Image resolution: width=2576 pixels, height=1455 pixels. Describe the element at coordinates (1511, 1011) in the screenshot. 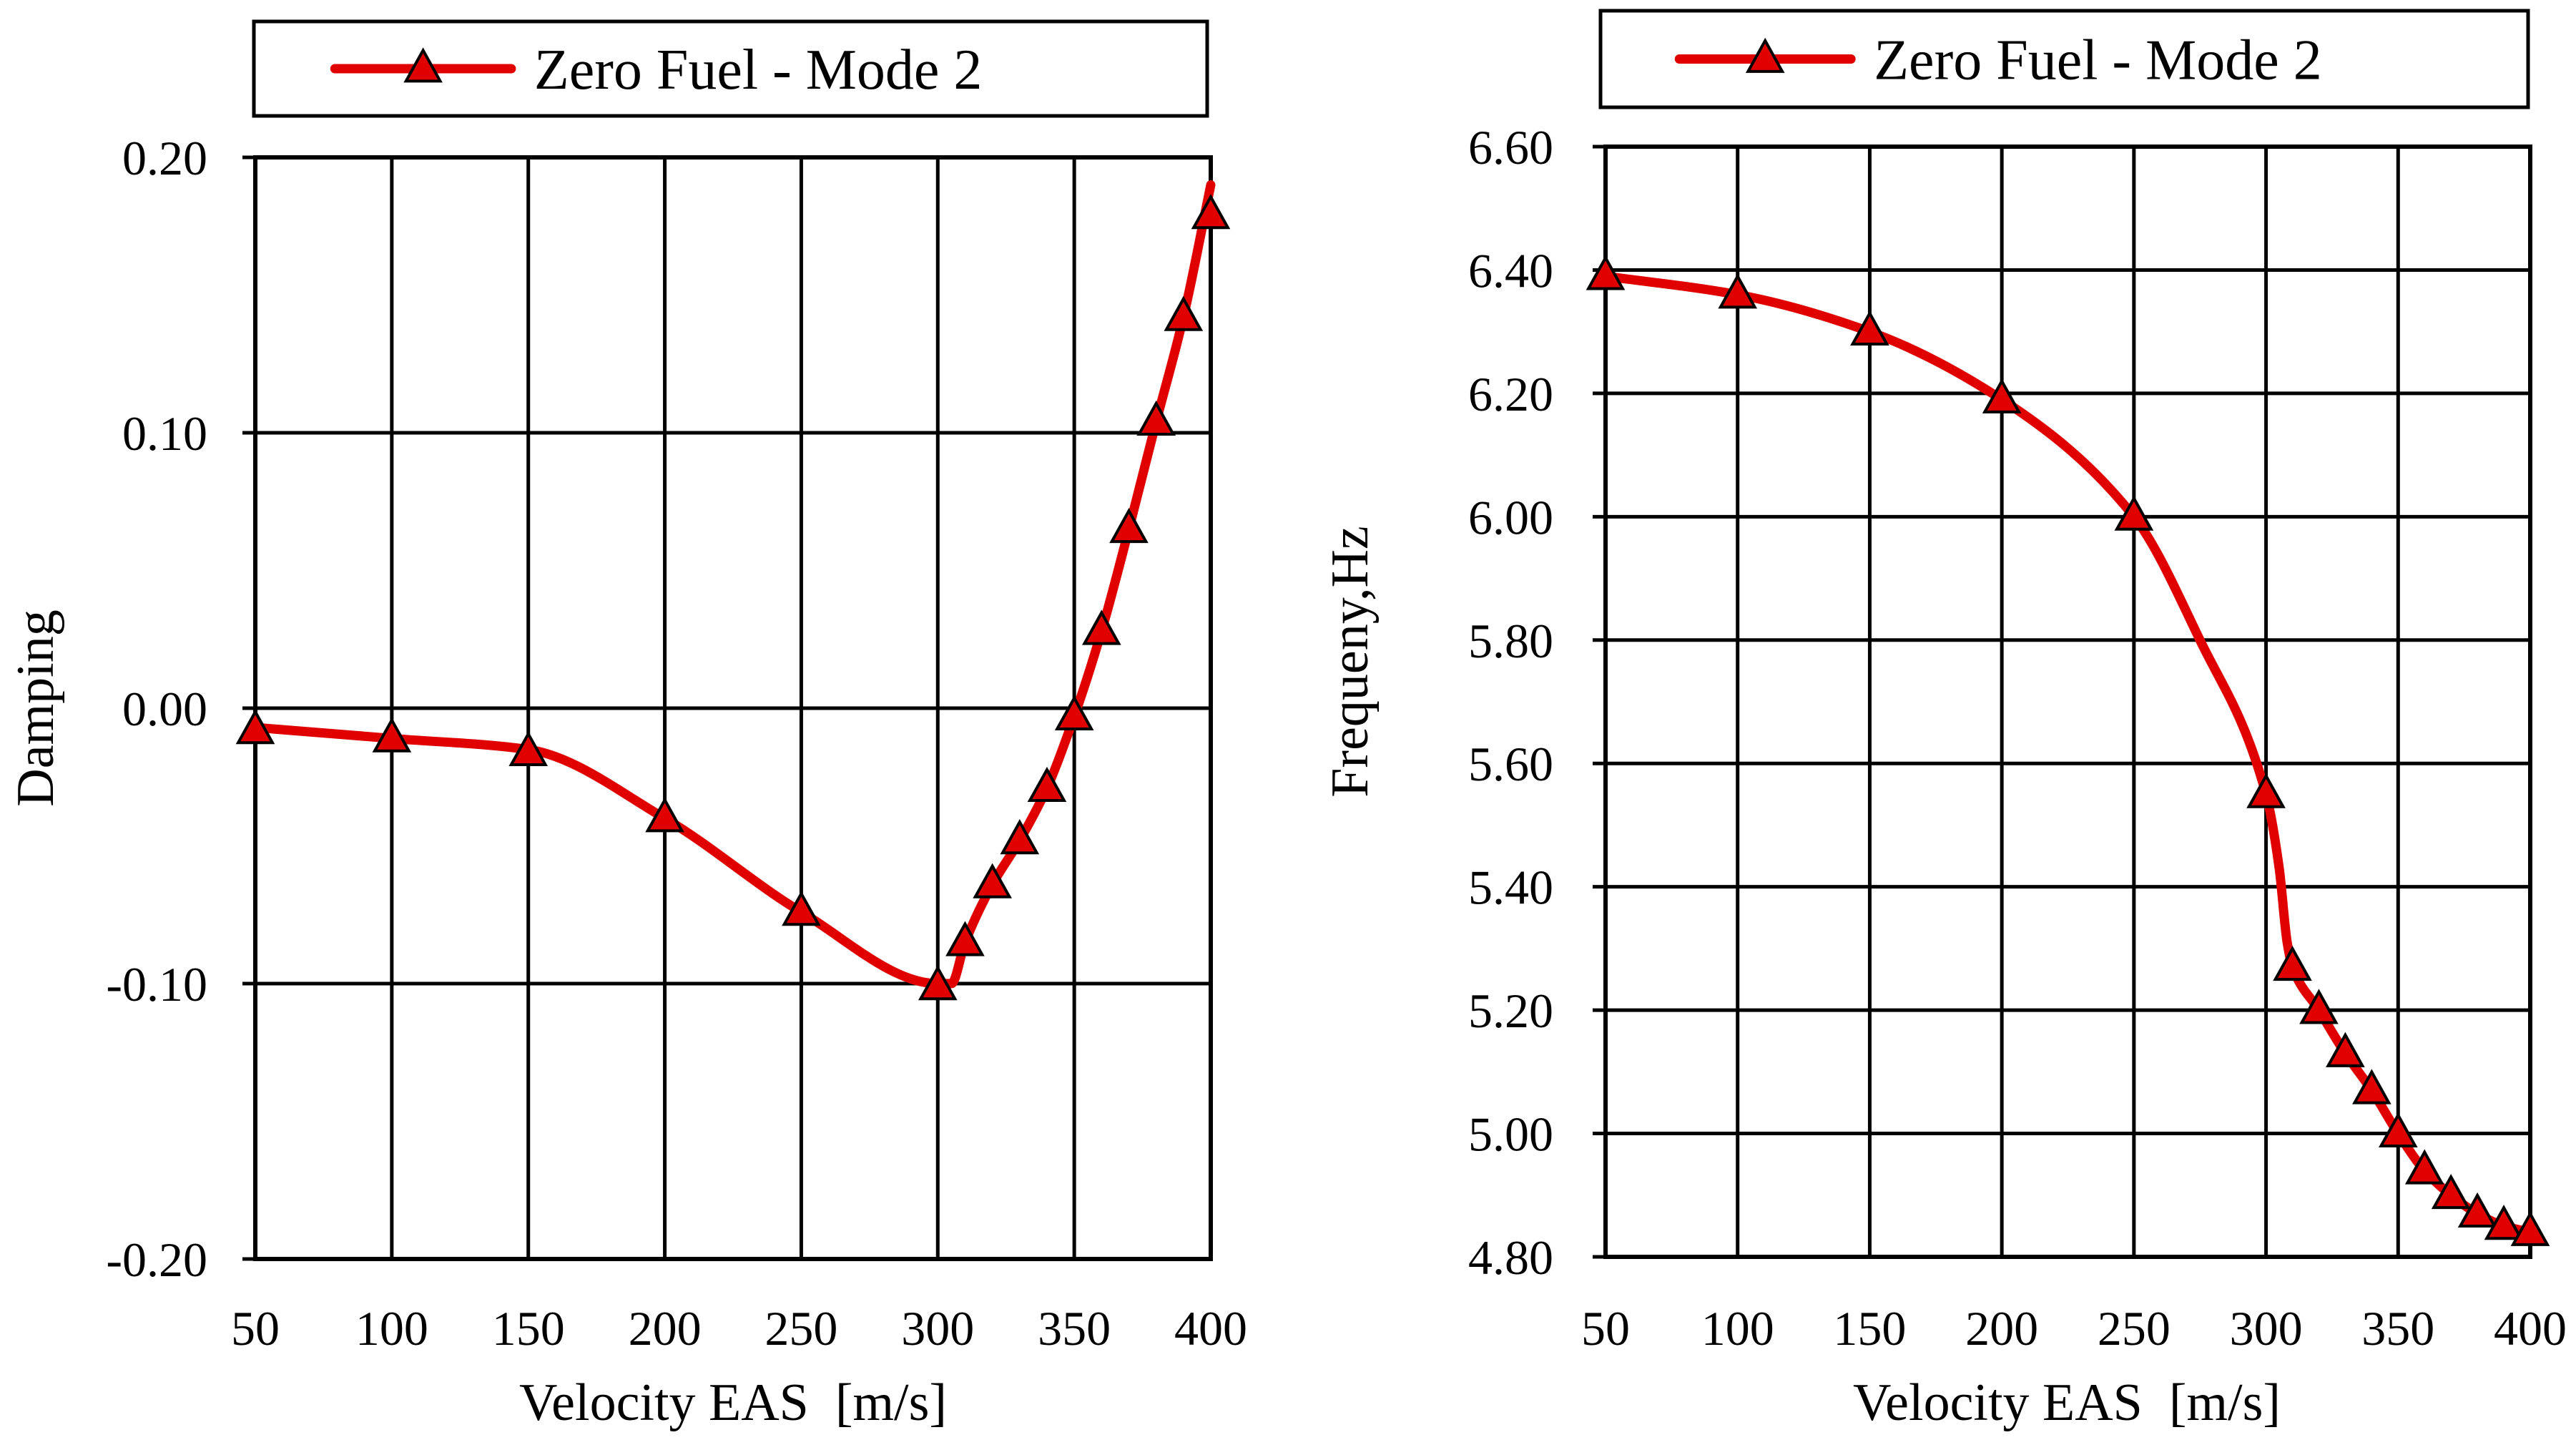

I see `y-tick-label: 5.20` at that location.